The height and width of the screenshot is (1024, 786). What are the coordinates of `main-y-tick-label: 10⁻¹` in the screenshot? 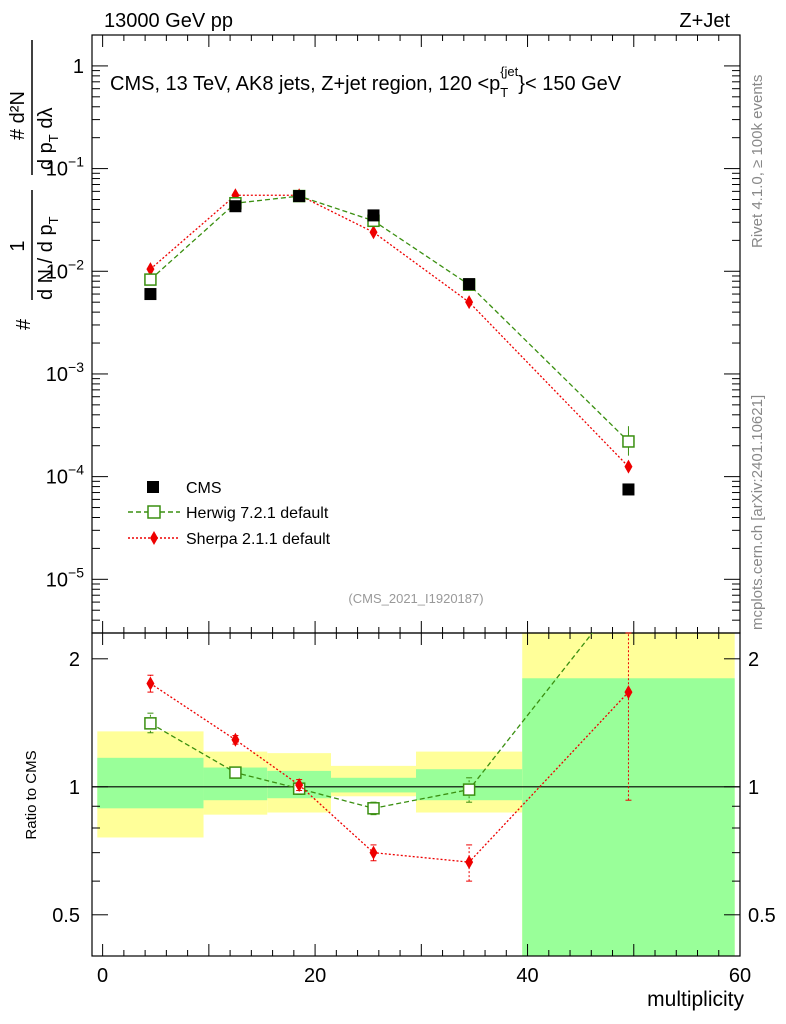 It's located at (65, 167).